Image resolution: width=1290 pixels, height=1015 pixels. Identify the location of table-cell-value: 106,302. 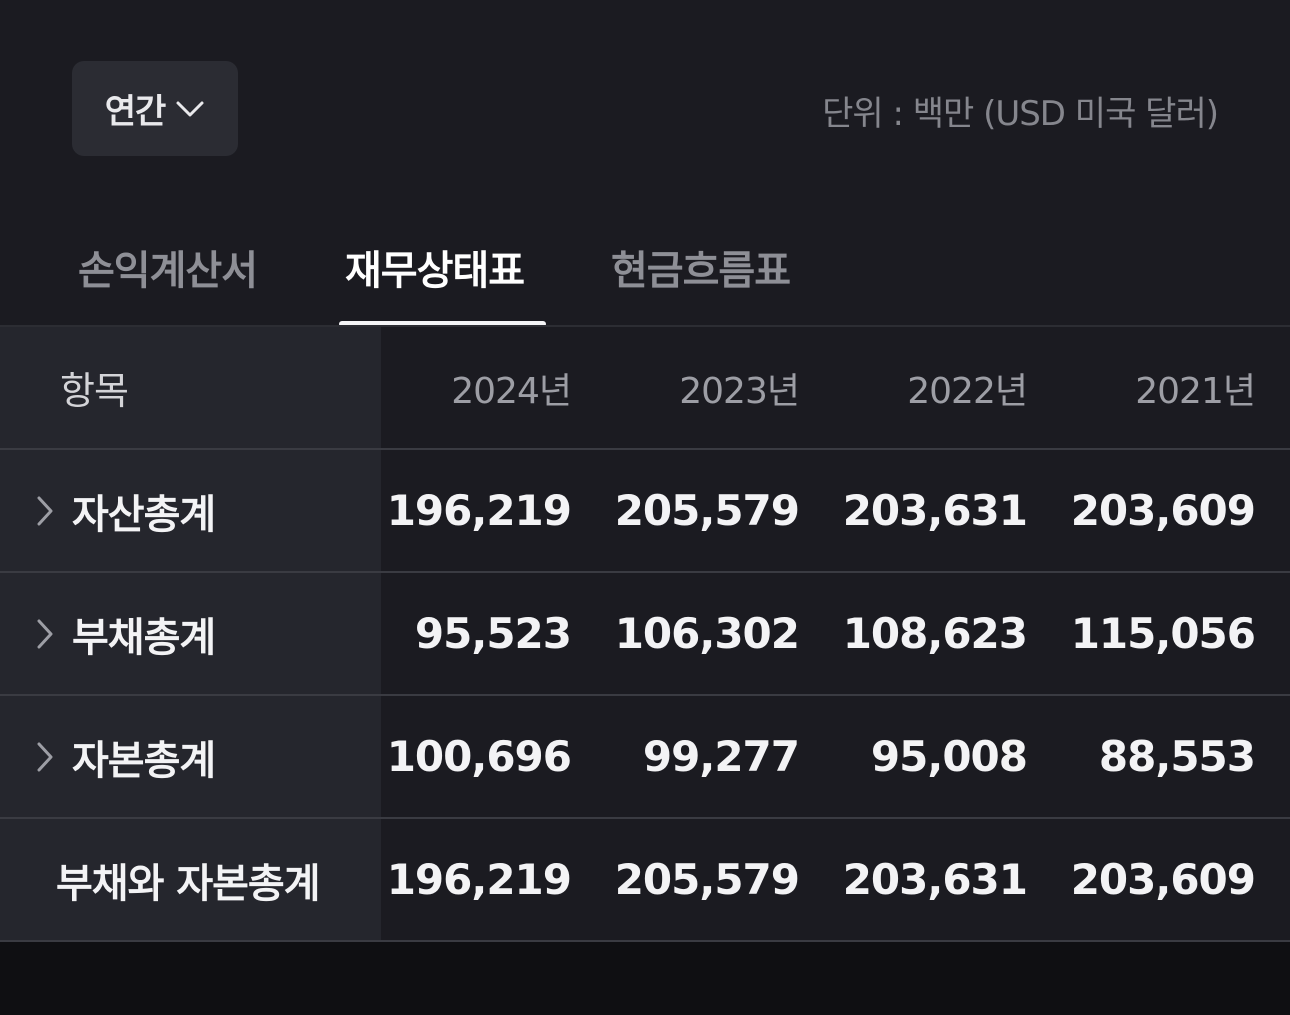
(707, 633).